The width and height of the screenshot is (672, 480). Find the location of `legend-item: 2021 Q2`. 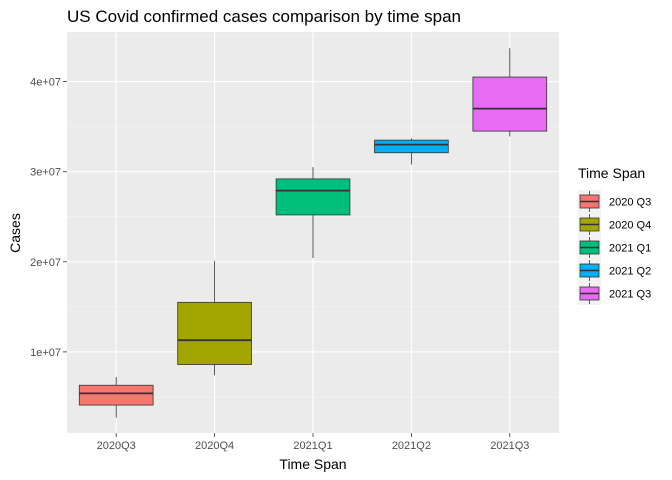

legend-item: 2021 Q2 is located at coordinates (614, 270).